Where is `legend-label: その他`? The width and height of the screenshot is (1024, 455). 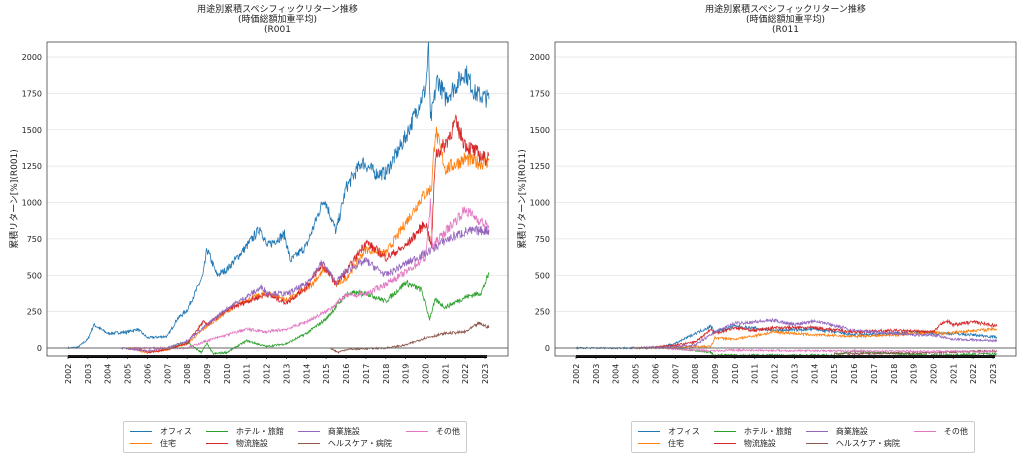
legend-label: その他 is located at coordinates (447, 431).